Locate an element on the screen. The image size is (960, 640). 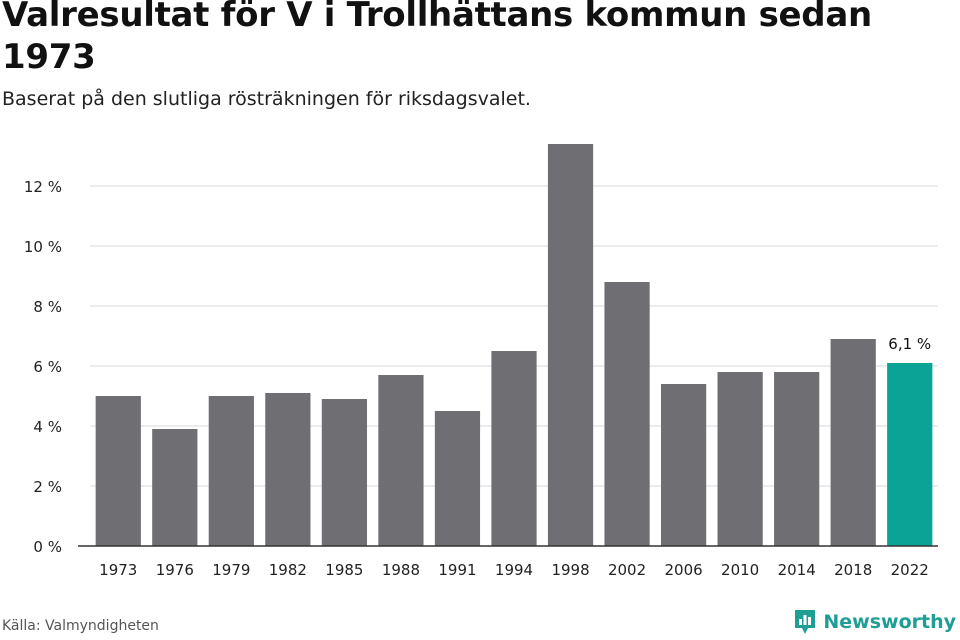
brand-logo-group: Newsworthy is located at coordinates (874, 622).